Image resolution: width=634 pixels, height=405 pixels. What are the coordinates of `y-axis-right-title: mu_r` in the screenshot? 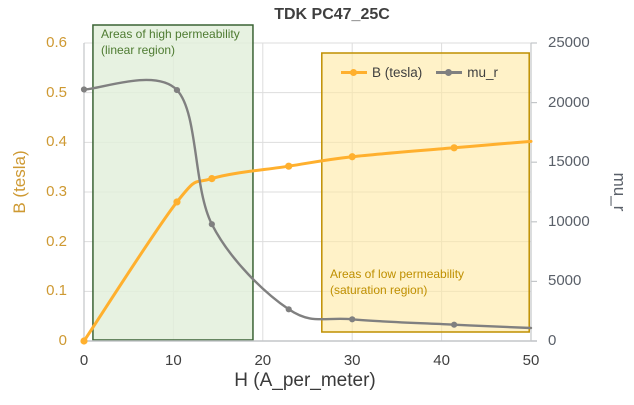 It's located at (619, 192).